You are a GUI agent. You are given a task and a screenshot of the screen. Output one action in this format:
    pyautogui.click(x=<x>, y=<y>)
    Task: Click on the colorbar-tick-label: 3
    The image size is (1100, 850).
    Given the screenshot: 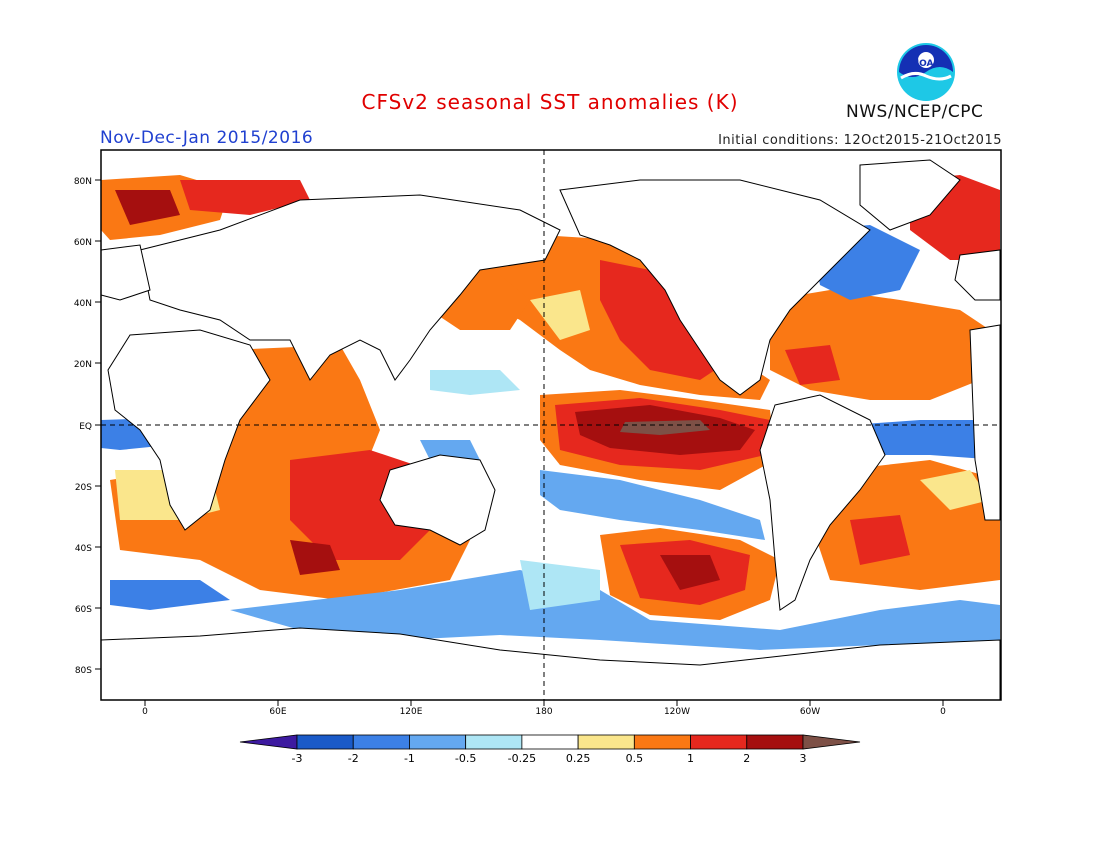 What is the action you would take?
    pyautogui.click(x=803, y=758)
    